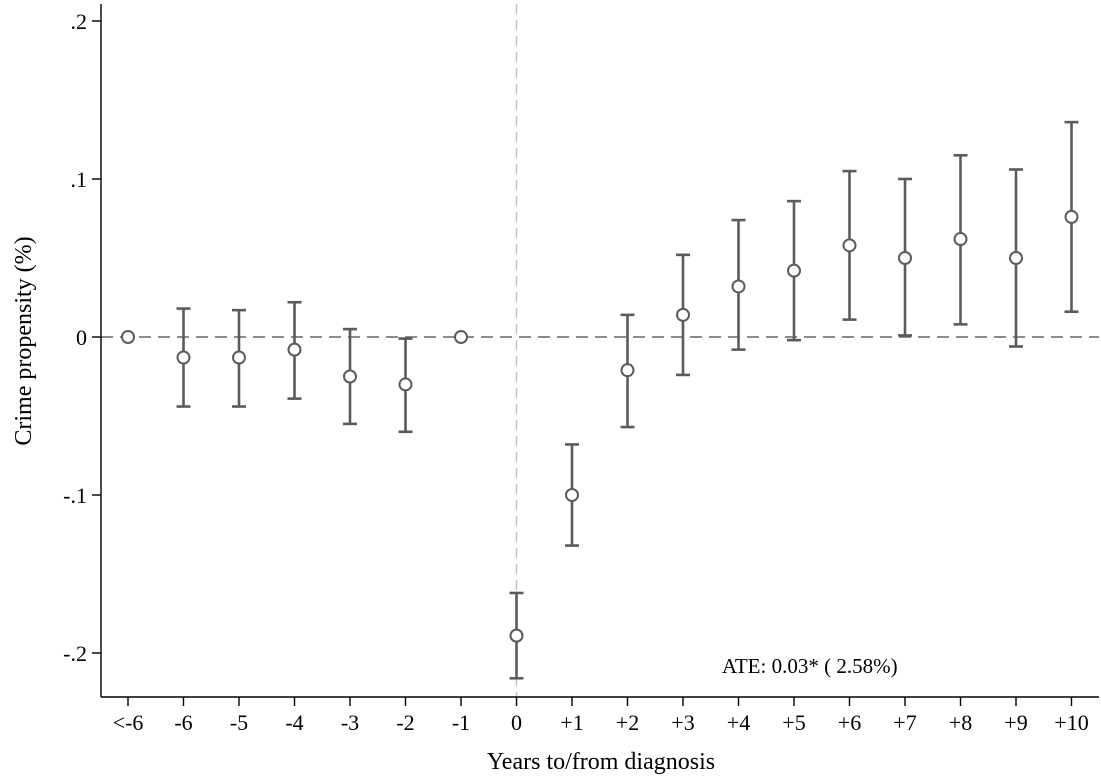 The height and width of the screenshot is (783, 1101). I want to click on x-tick-label: +3, so click(682, 722).